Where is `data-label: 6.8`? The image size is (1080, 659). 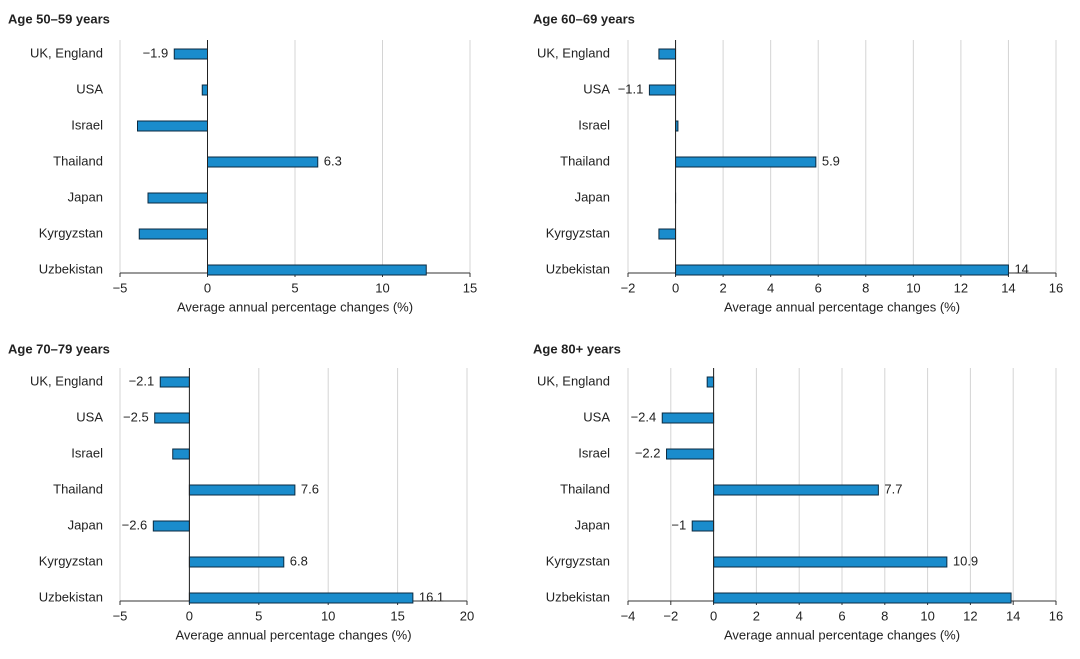
data-label: 6.8 is located at coordinates (299, 560).